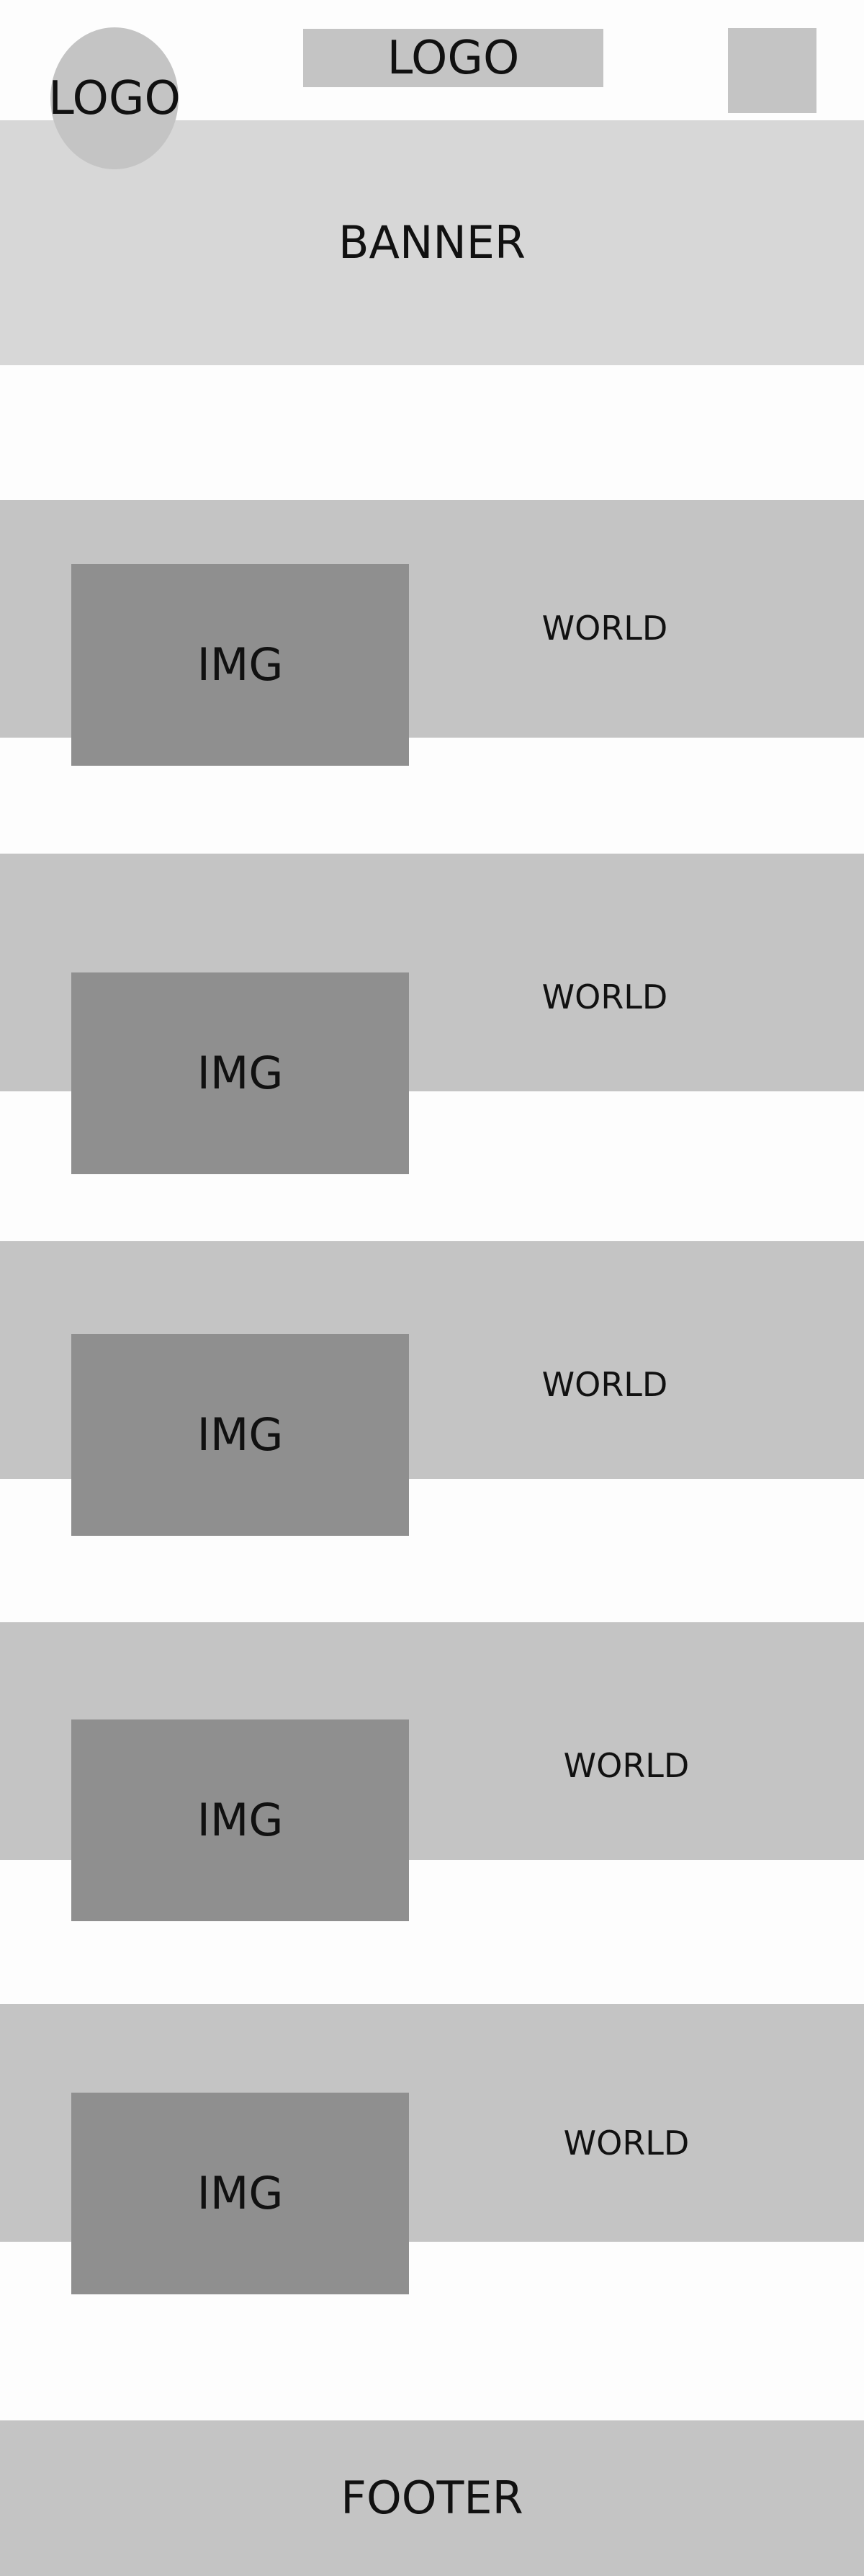 The image size is (864, 2576). I want to click on image-label-4: IMG, so click(240, 1820).